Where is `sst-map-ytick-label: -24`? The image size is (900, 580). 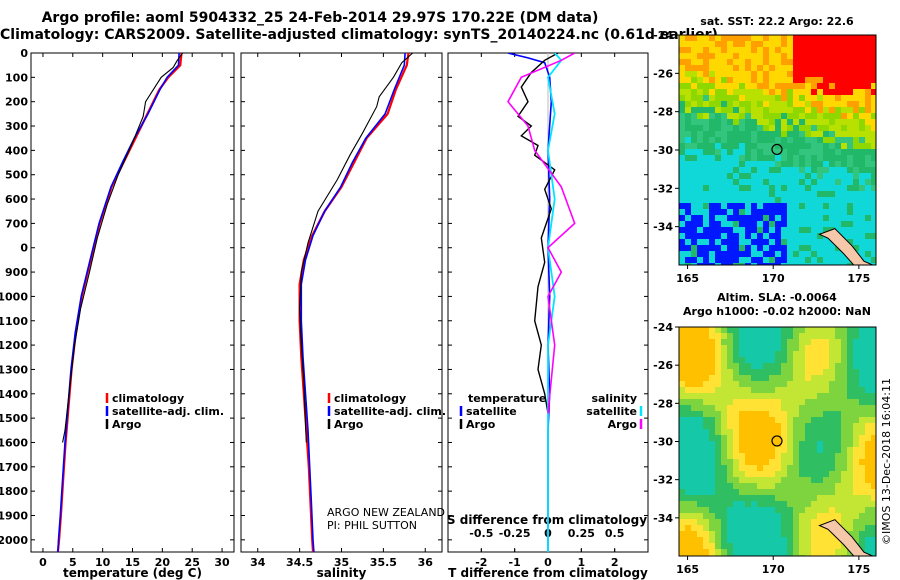 sst-map-ytick-label: -24 is located at coordinates (663, 35).